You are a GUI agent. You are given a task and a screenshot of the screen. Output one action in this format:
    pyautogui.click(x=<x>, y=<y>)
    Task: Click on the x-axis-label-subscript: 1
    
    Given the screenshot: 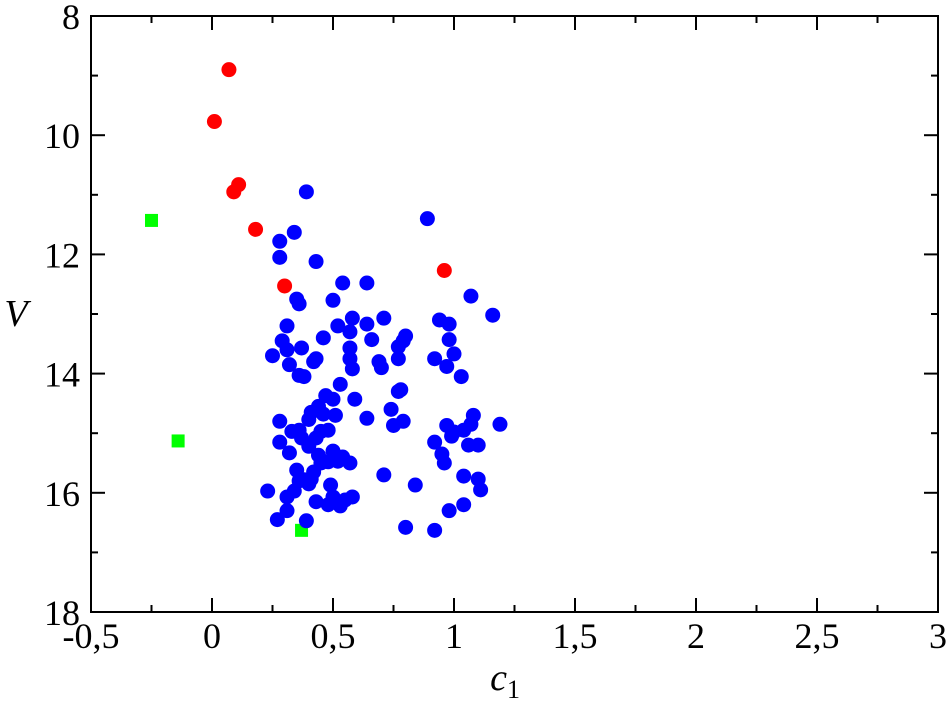 What is the action you would take?
    pyautogui.click(x=513, y=688)
    